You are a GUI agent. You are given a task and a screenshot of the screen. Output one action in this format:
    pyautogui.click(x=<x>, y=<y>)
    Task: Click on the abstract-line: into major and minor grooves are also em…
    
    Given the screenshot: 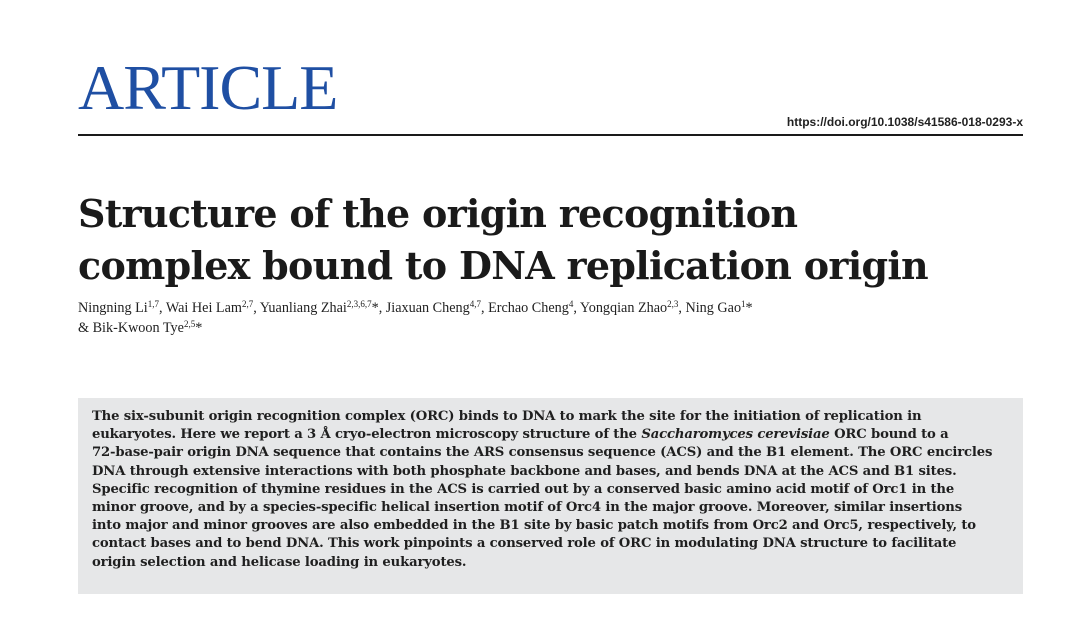 What is the action you would take?
    pyautogui.click(x=534, y=526)
    